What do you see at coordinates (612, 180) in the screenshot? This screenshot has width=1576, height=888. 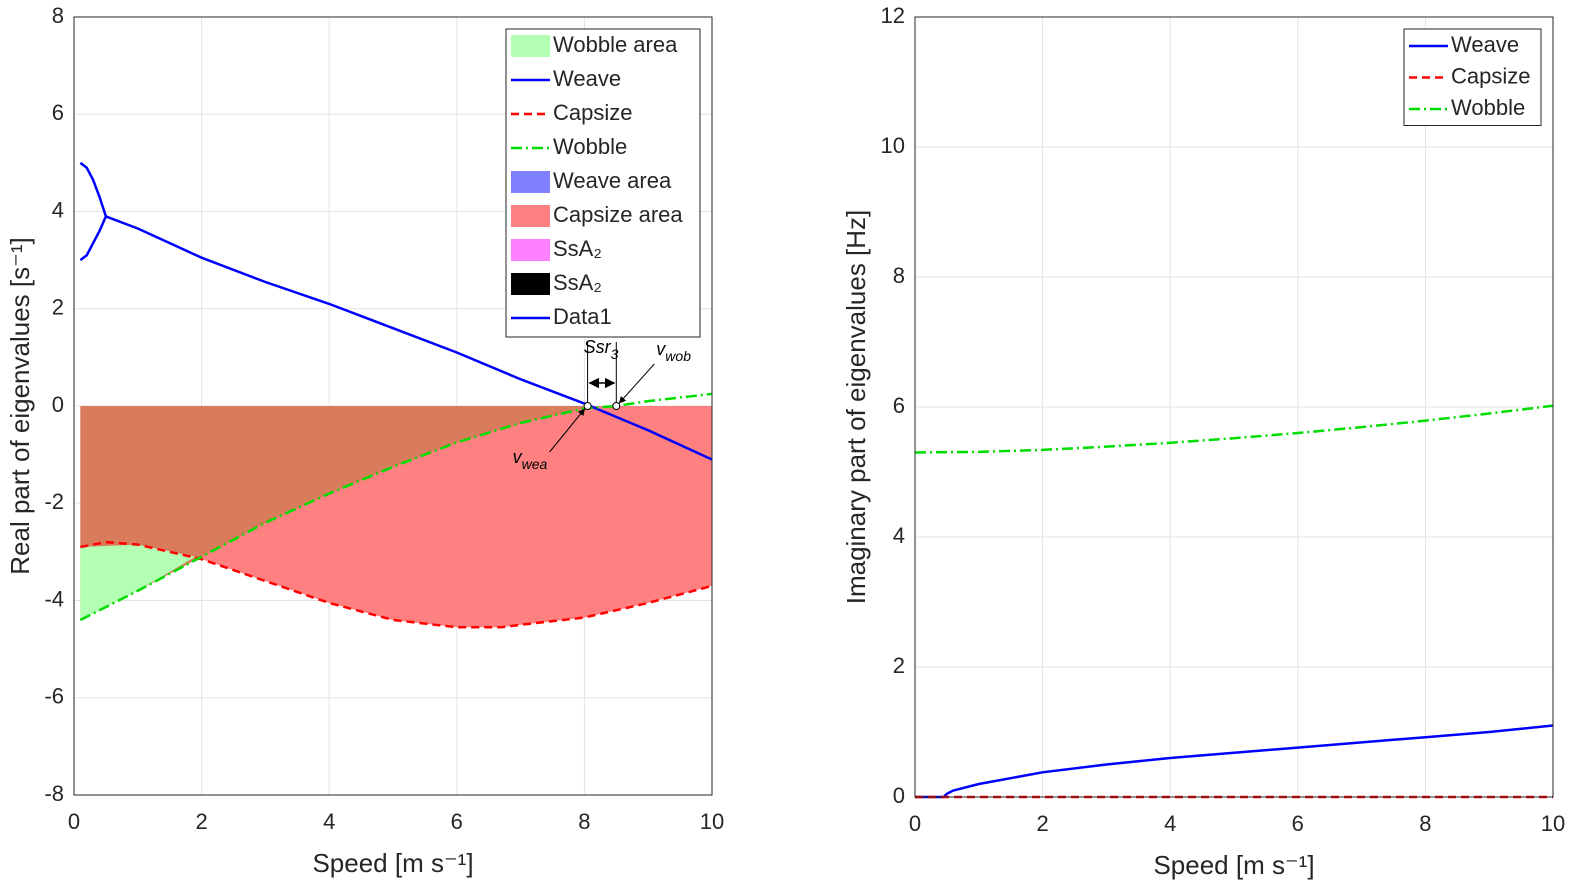 I see `legend-label: Weave area` at bounding box center [612, 180].